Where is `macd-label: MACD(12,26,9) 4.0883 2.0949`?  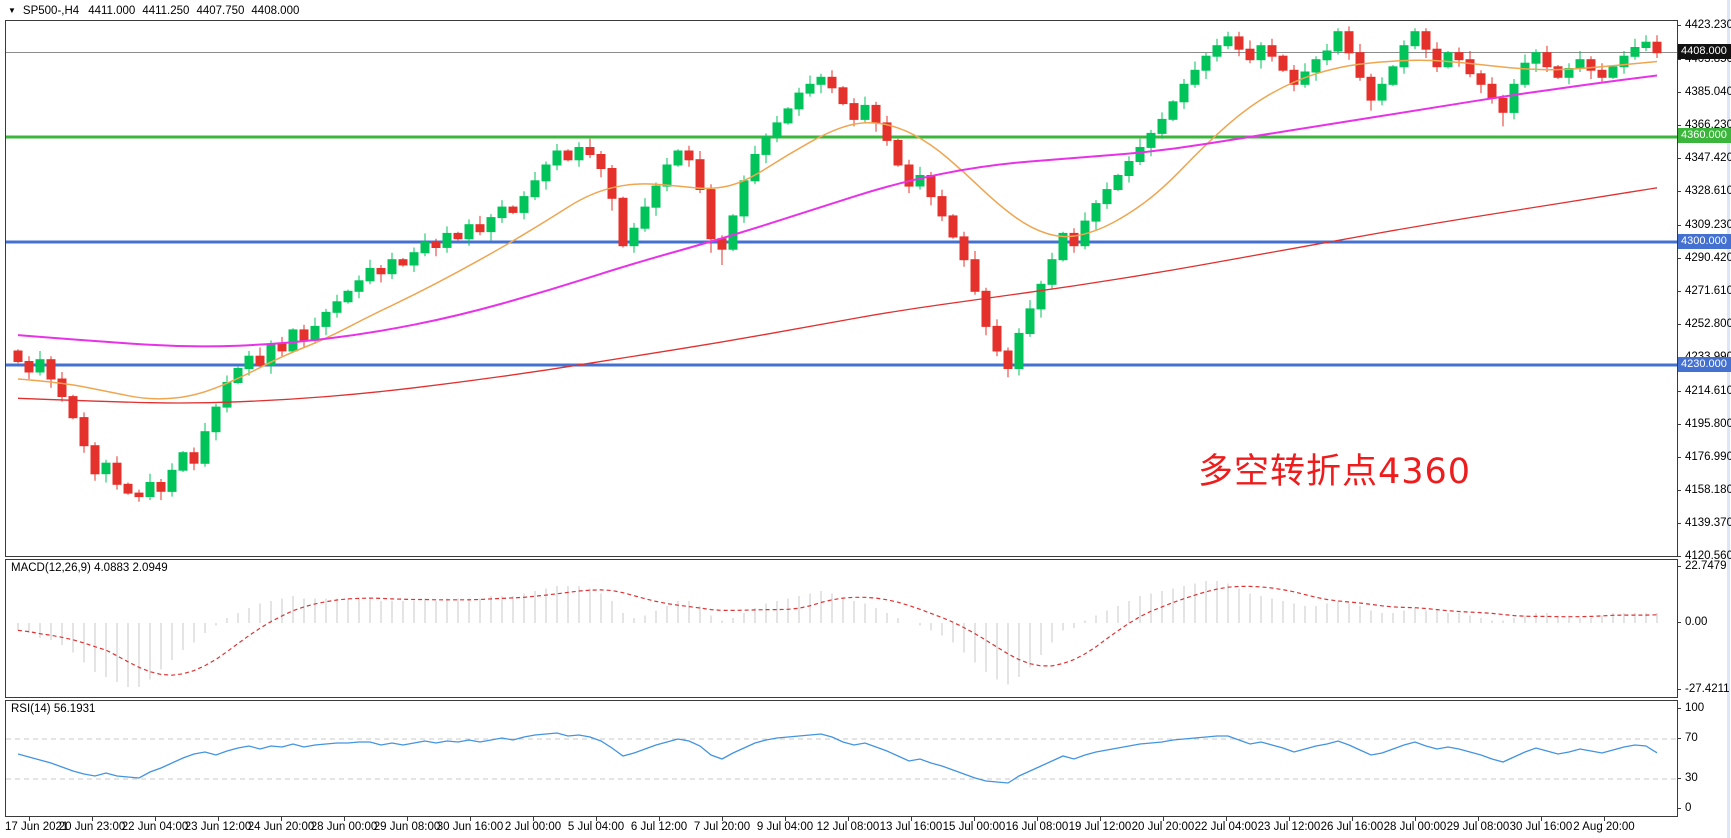 macd-label: MACD(12,26,9) 4.0883 2.0949 is located at coordinates (89, 568).